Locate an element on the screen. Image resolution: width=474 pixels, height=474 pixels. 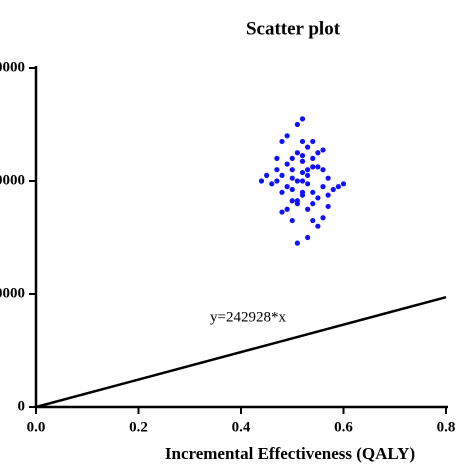
y-tick-label: 400000 is located at coordinates (12, 180).